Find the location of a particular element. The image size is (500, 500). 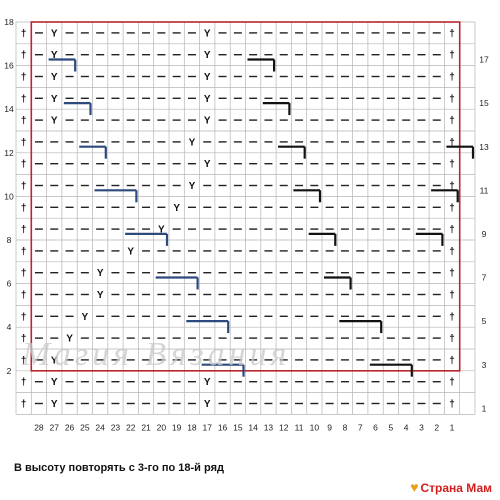

row-number-left: 16 is located at coordinates (9, 66).